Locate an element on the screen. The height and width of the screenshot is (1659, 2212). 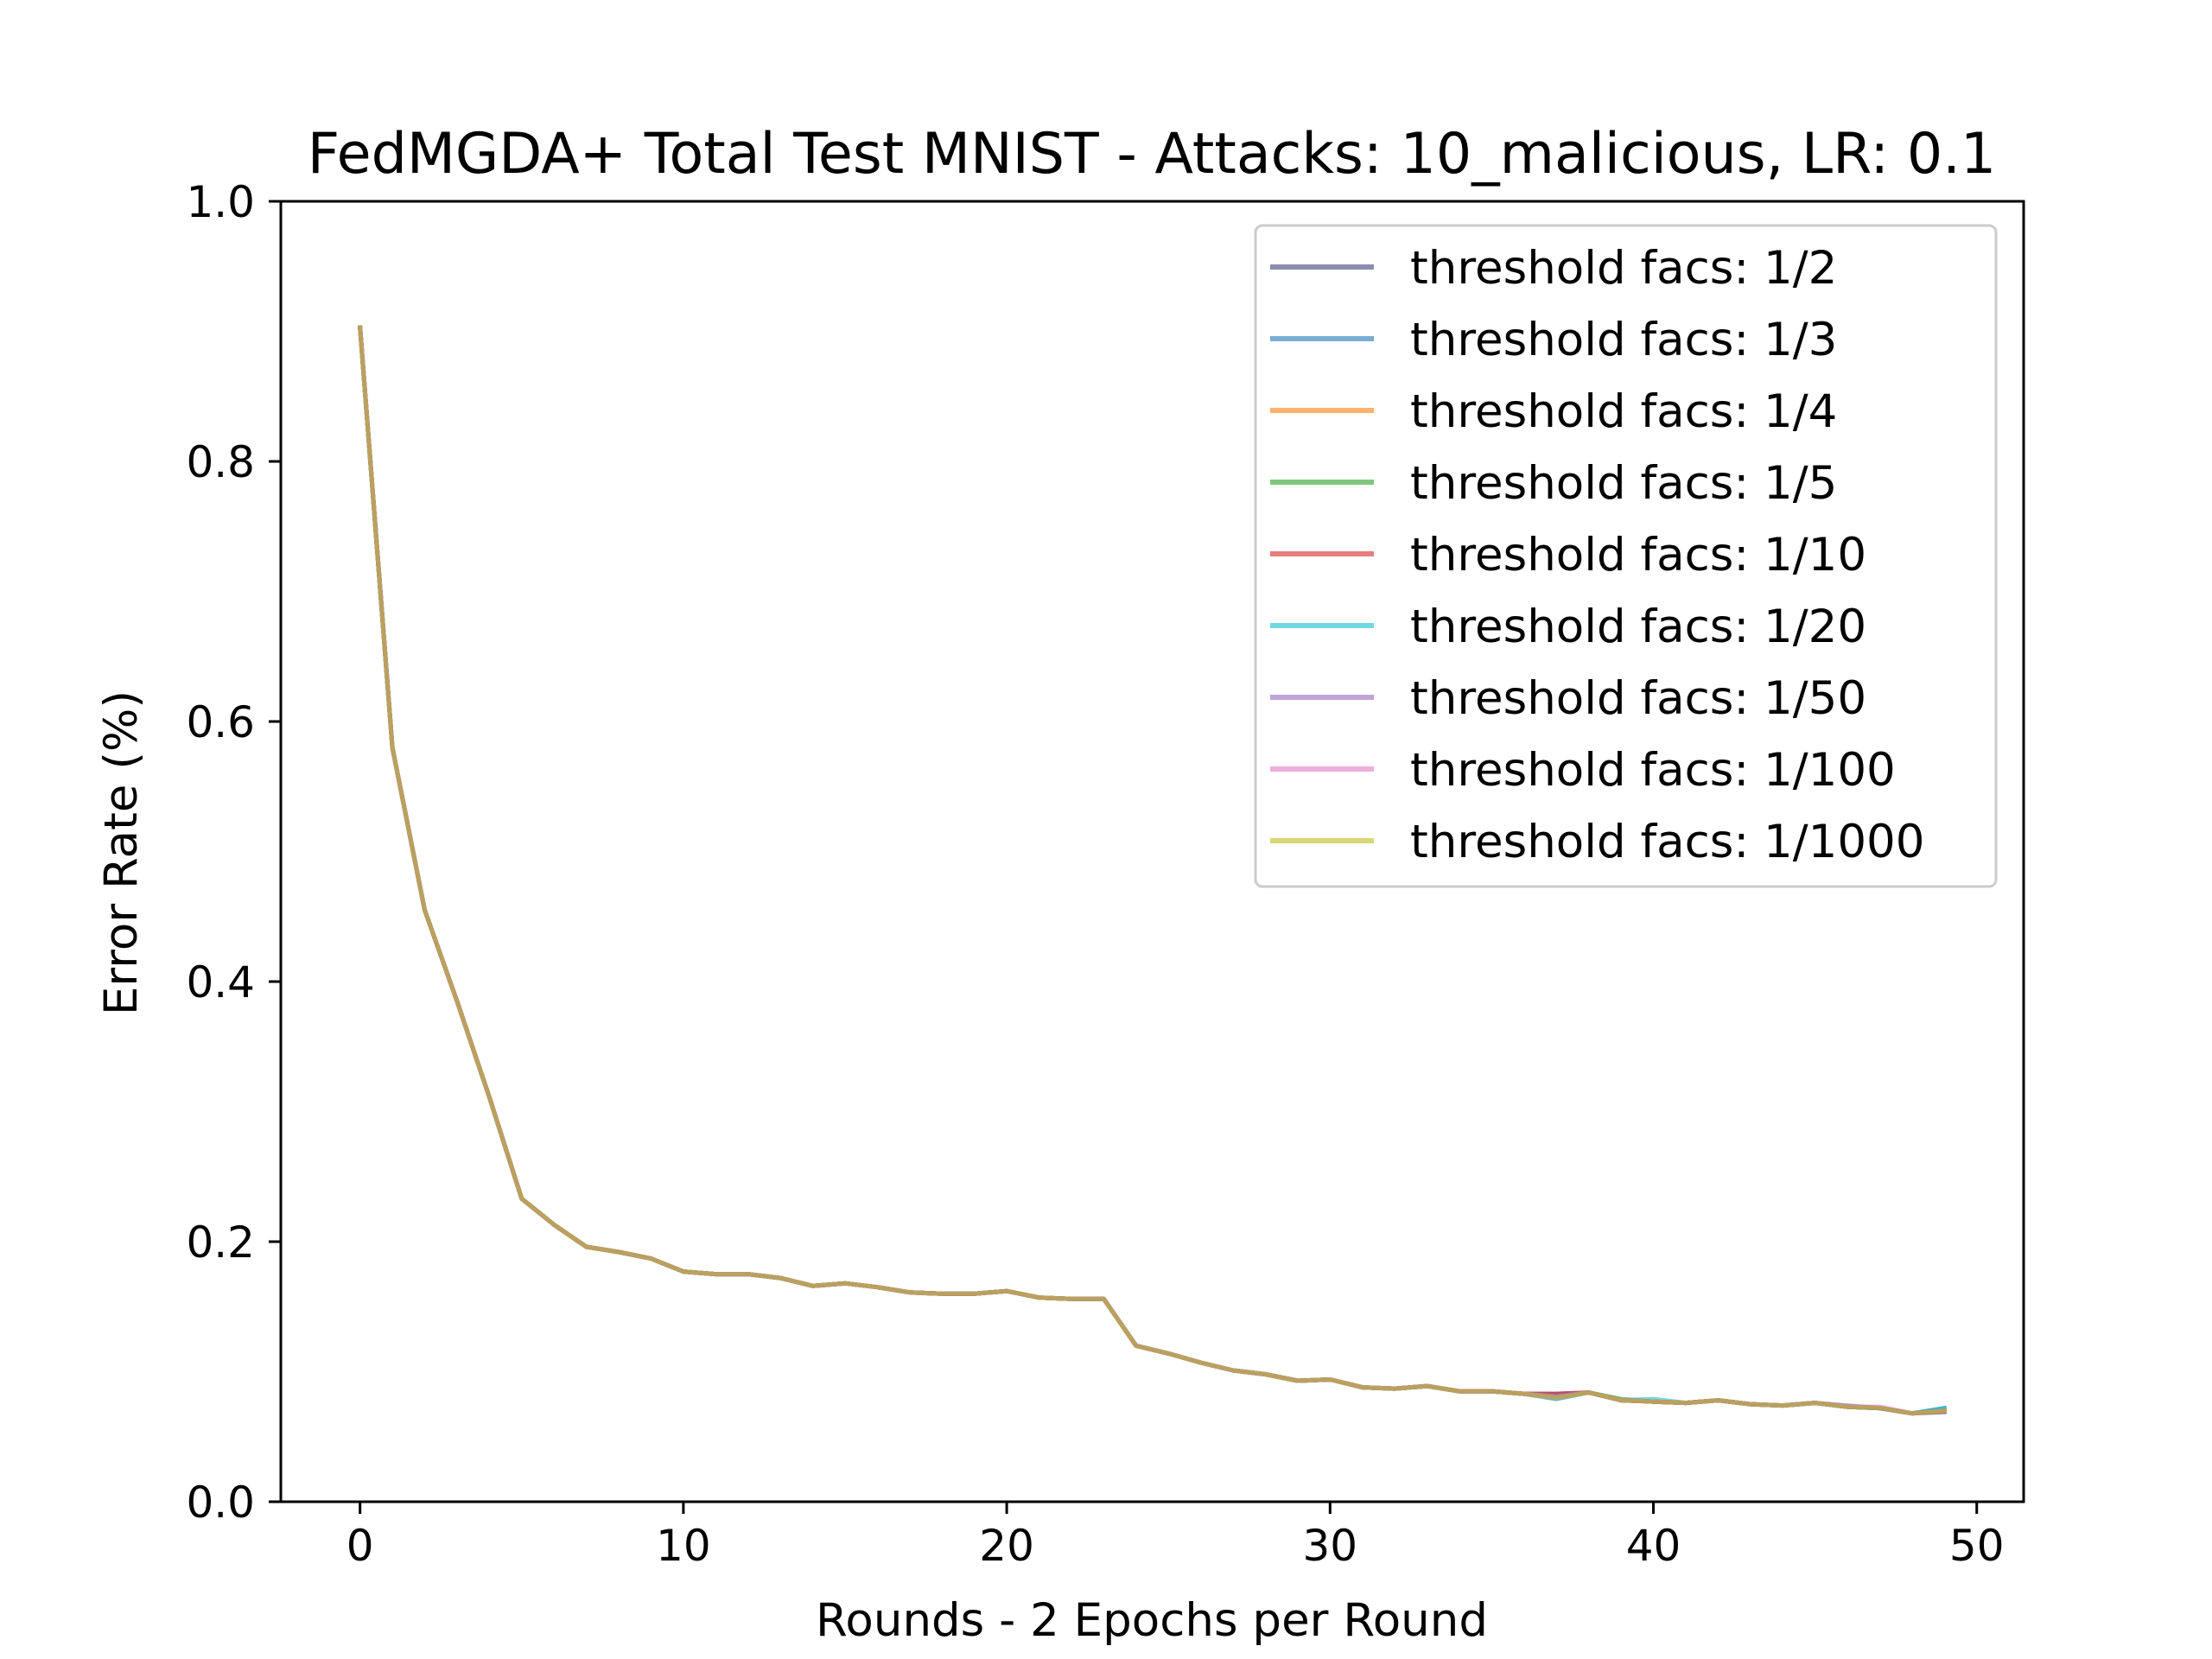
y-axis: 0.0 0.2 0.4 0.6 0.8 1.0 is located at coordinates (233, 852).